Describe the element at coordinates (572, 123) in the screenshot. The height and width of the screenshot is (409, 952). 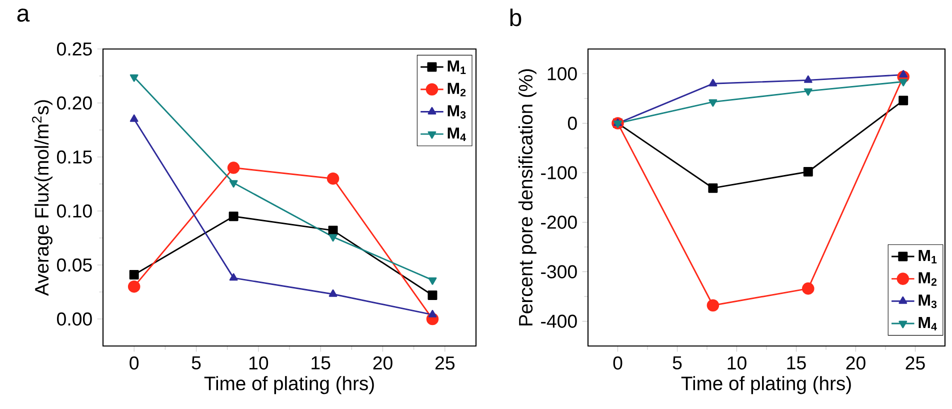
I see `y-tick-label: 0` at that location.